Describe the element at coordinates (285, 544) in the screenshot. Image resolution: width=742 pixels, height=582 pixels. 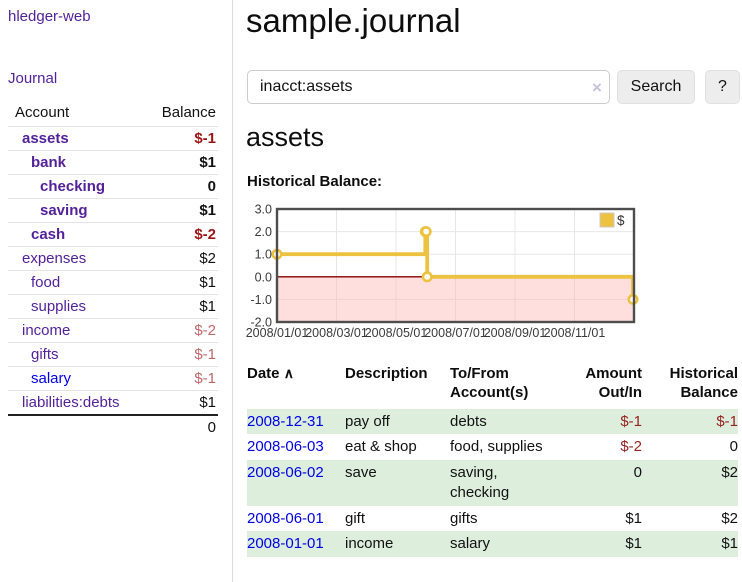
I see `transaction-date-link: 2008-01-01` at that location.